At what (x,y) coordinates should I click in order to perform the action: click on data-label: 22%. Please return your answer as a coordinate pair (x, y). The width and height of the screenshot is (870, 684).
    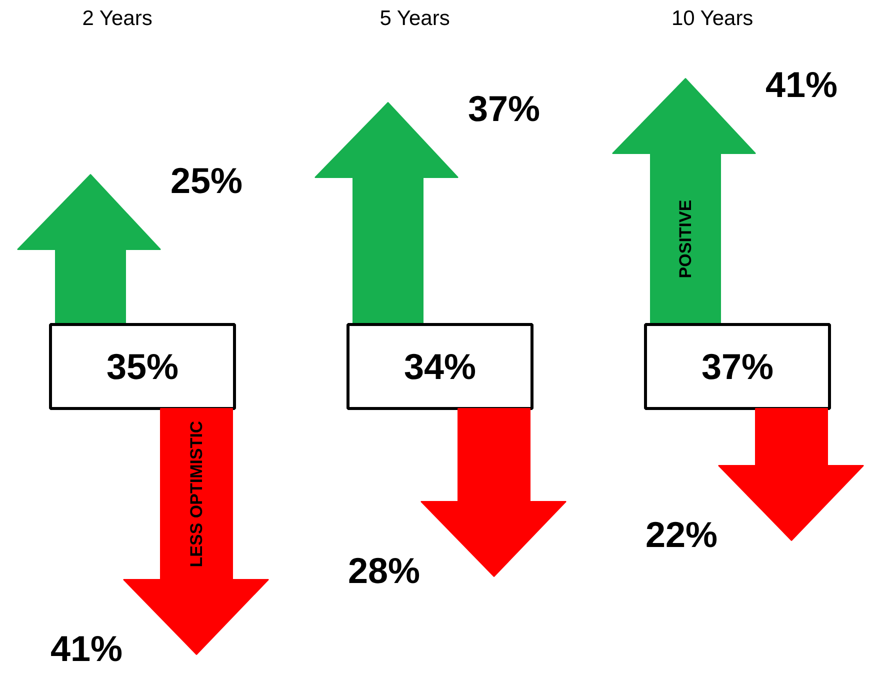
    Looking at the image, I should click on (681, 534).